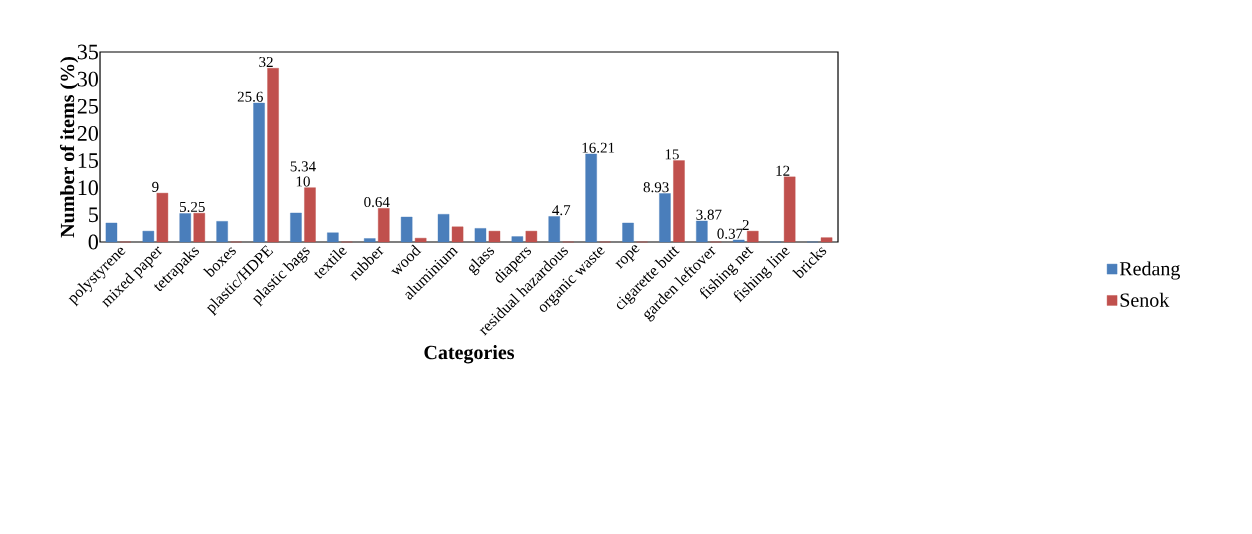 The height and width of the screenshot is (534, 1252). I want to click on data-label: 4.7, so click(561, 210).